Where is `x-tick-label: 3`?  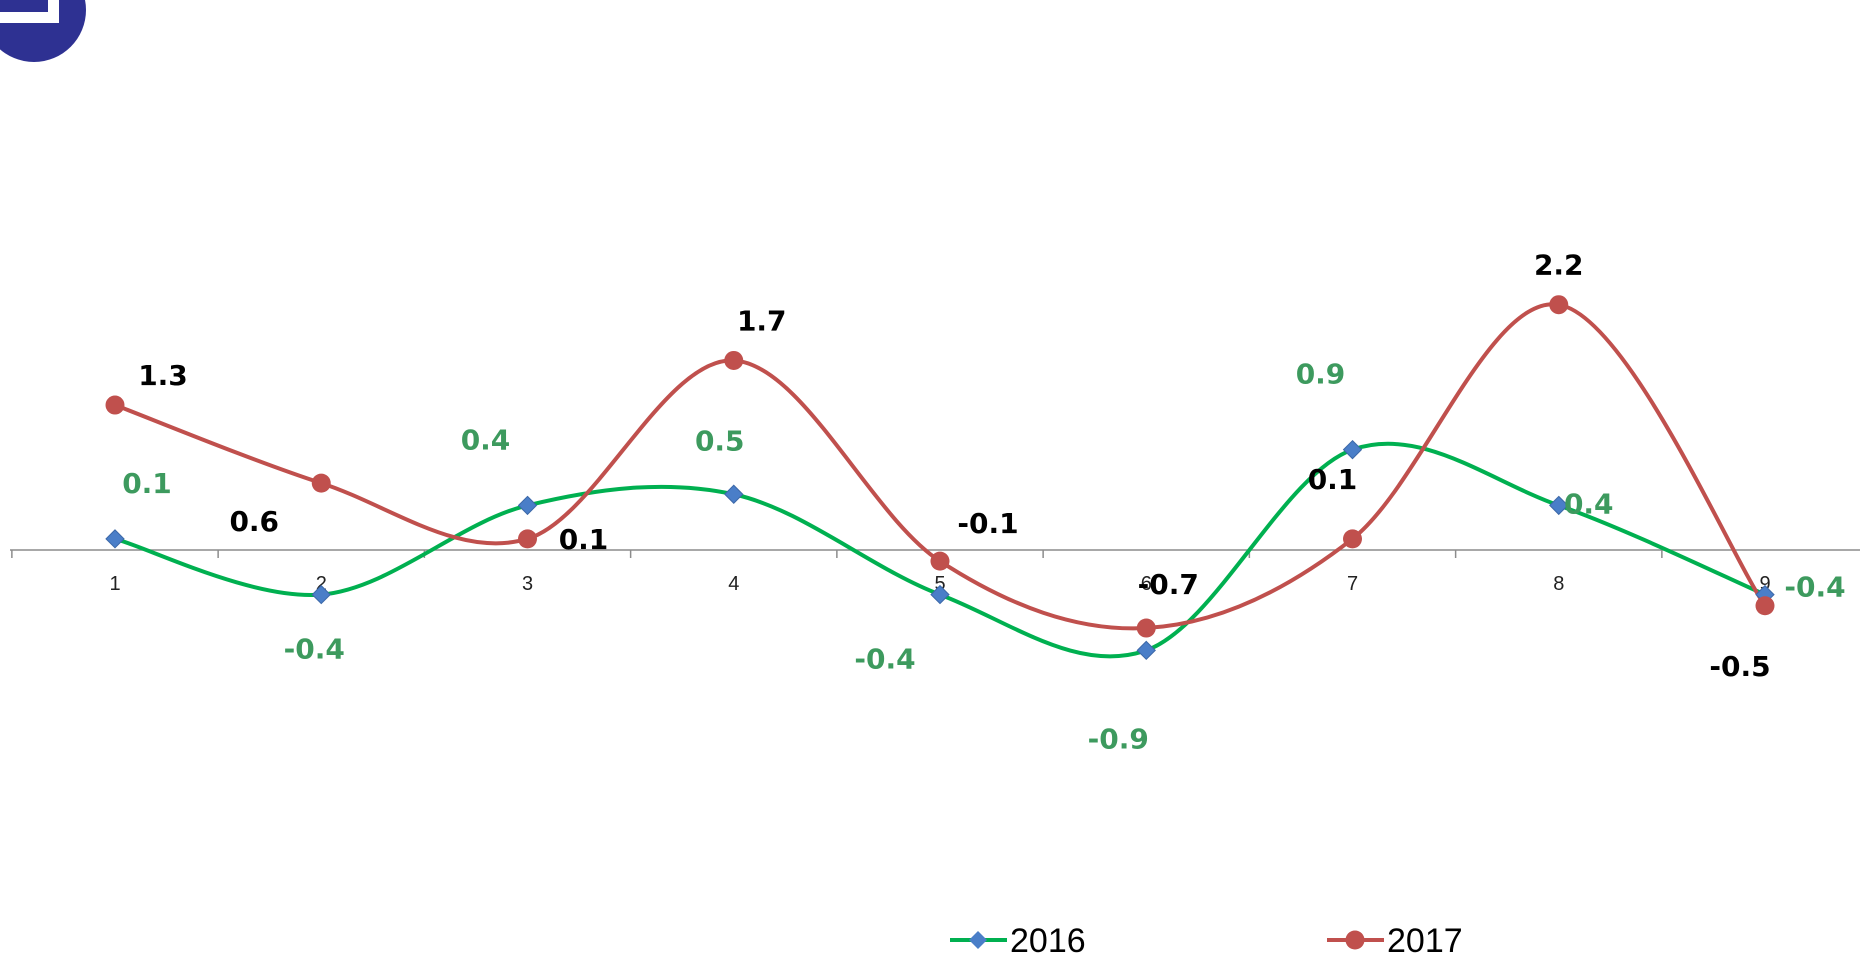 x-tick-label: 3 is located at coordinates (527, 584).